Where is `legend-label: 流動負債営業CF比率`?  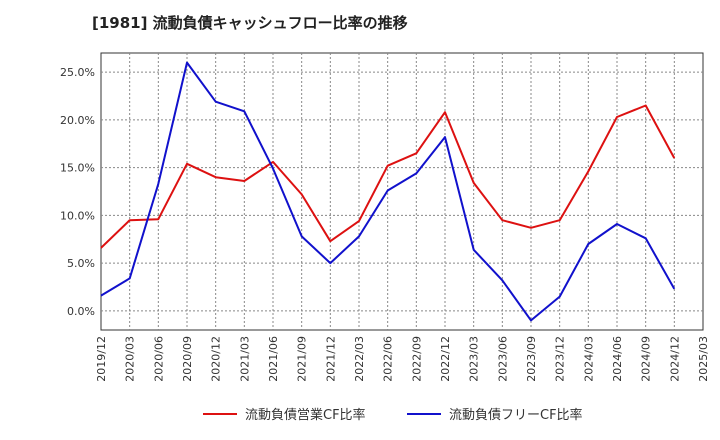
legend-label: 流動負債営業CF比率 is located at coordinates (305, 415).